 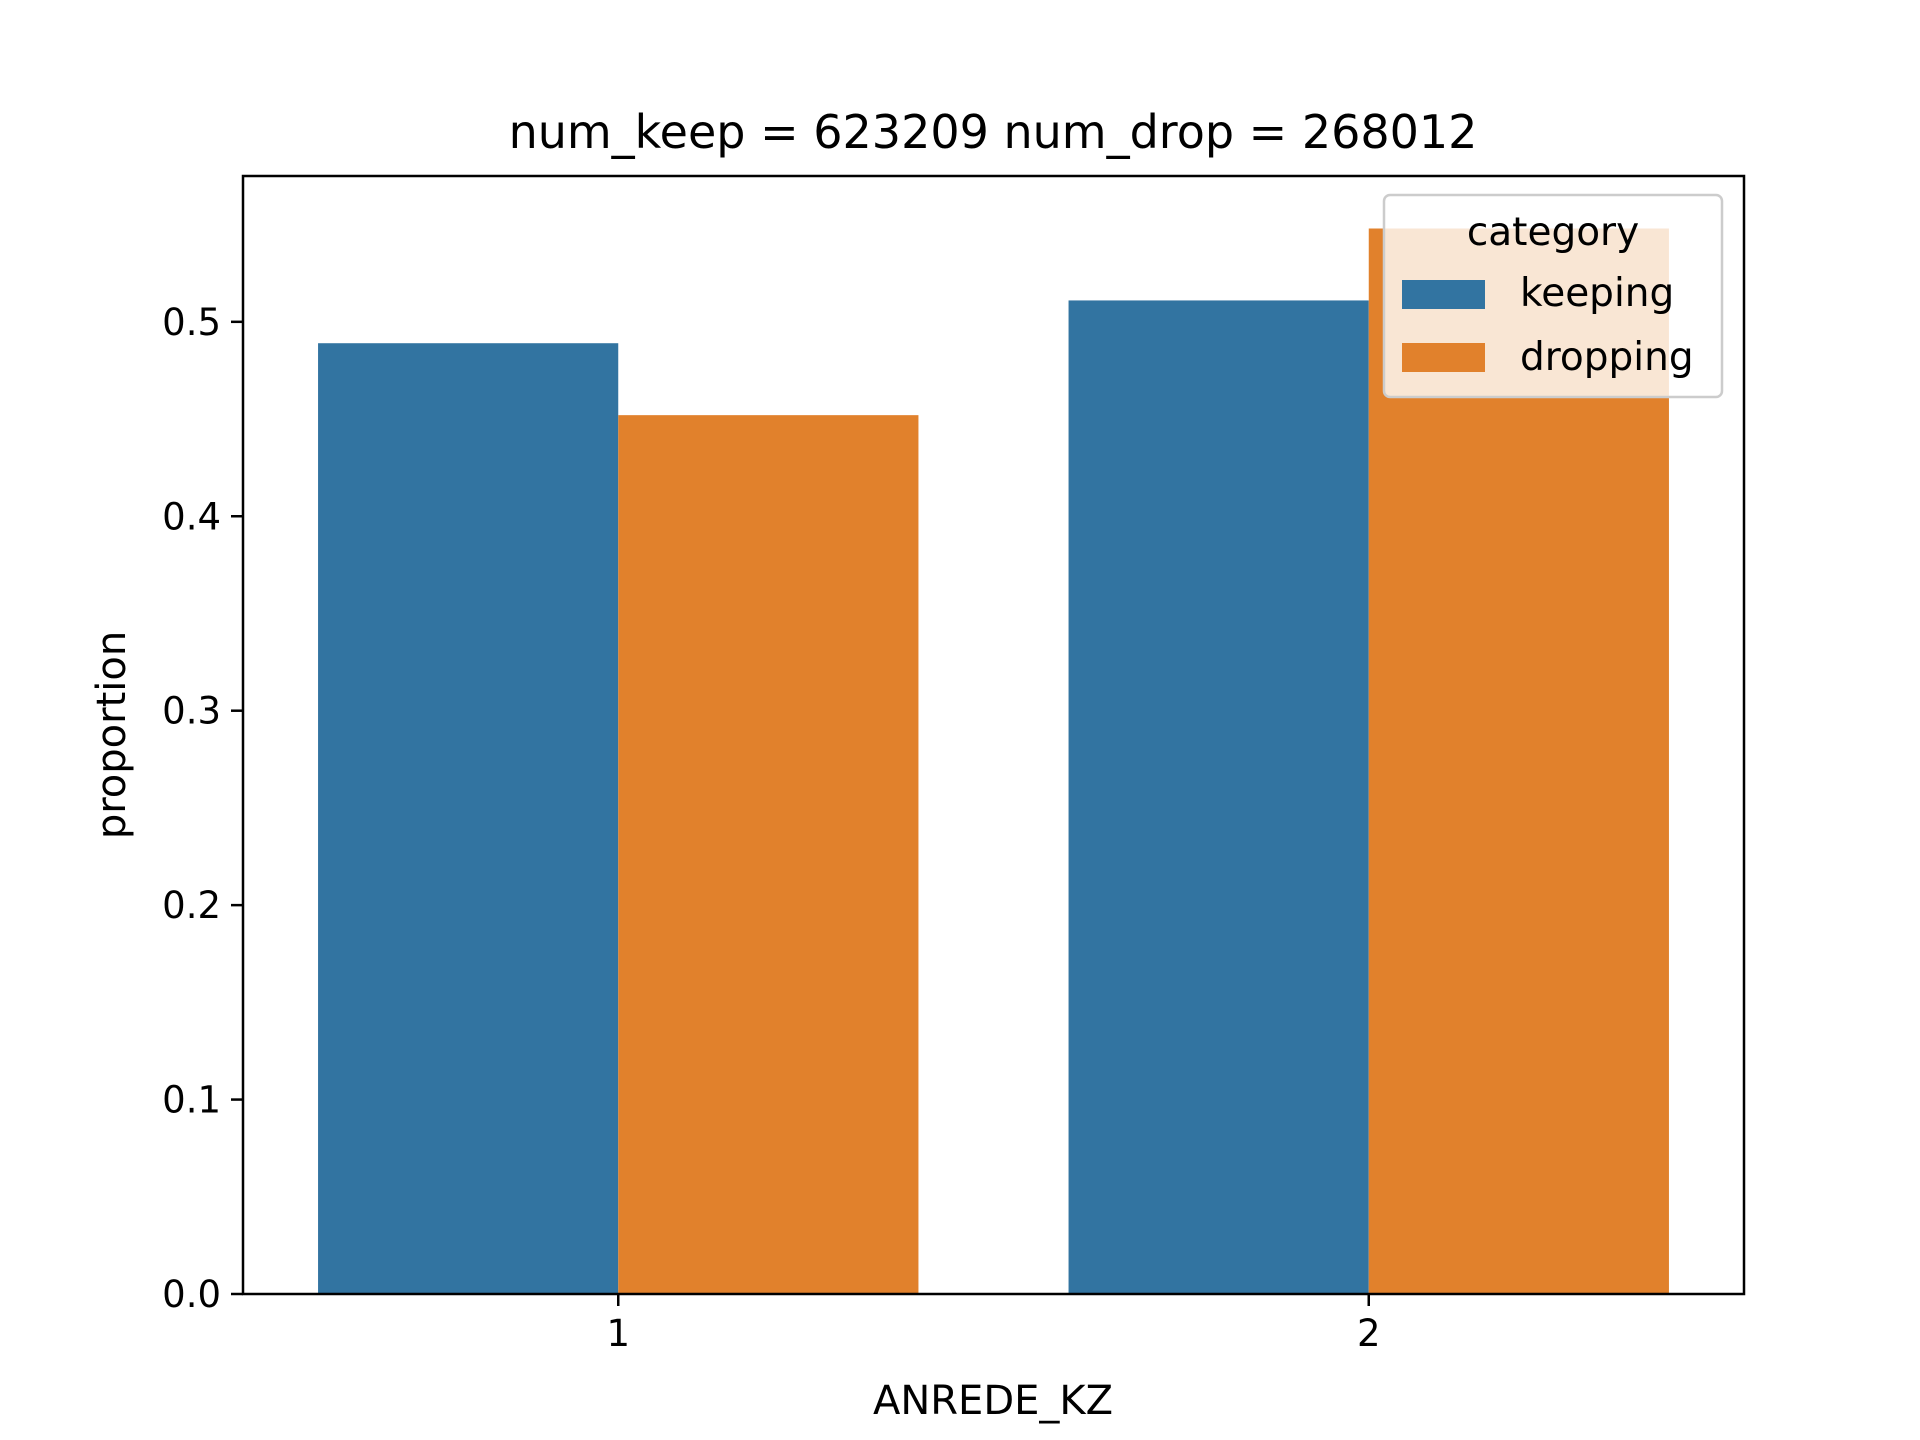 What do you see at coordinates (1369, 1333) in the screenshot?
I see `x-tick-label: 2` at bounding box center [1369, 1333].